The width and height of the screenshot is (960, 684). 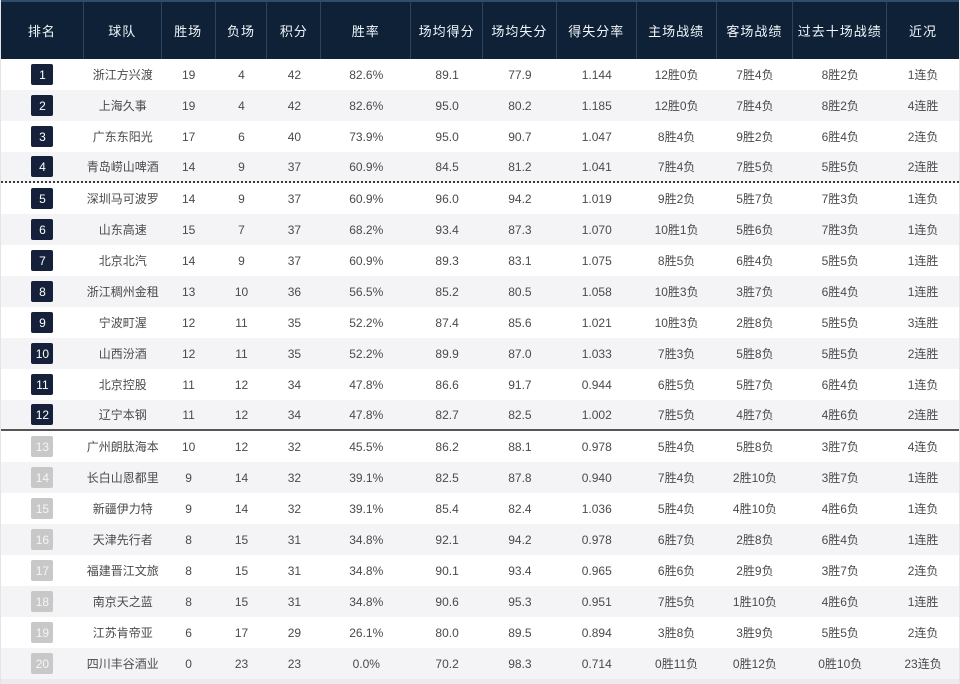 What do you see at coordinates (597, 30) in the screenshot?
I see `column-header-score-ratio: 得失分率` at bounding box center [597, 30].